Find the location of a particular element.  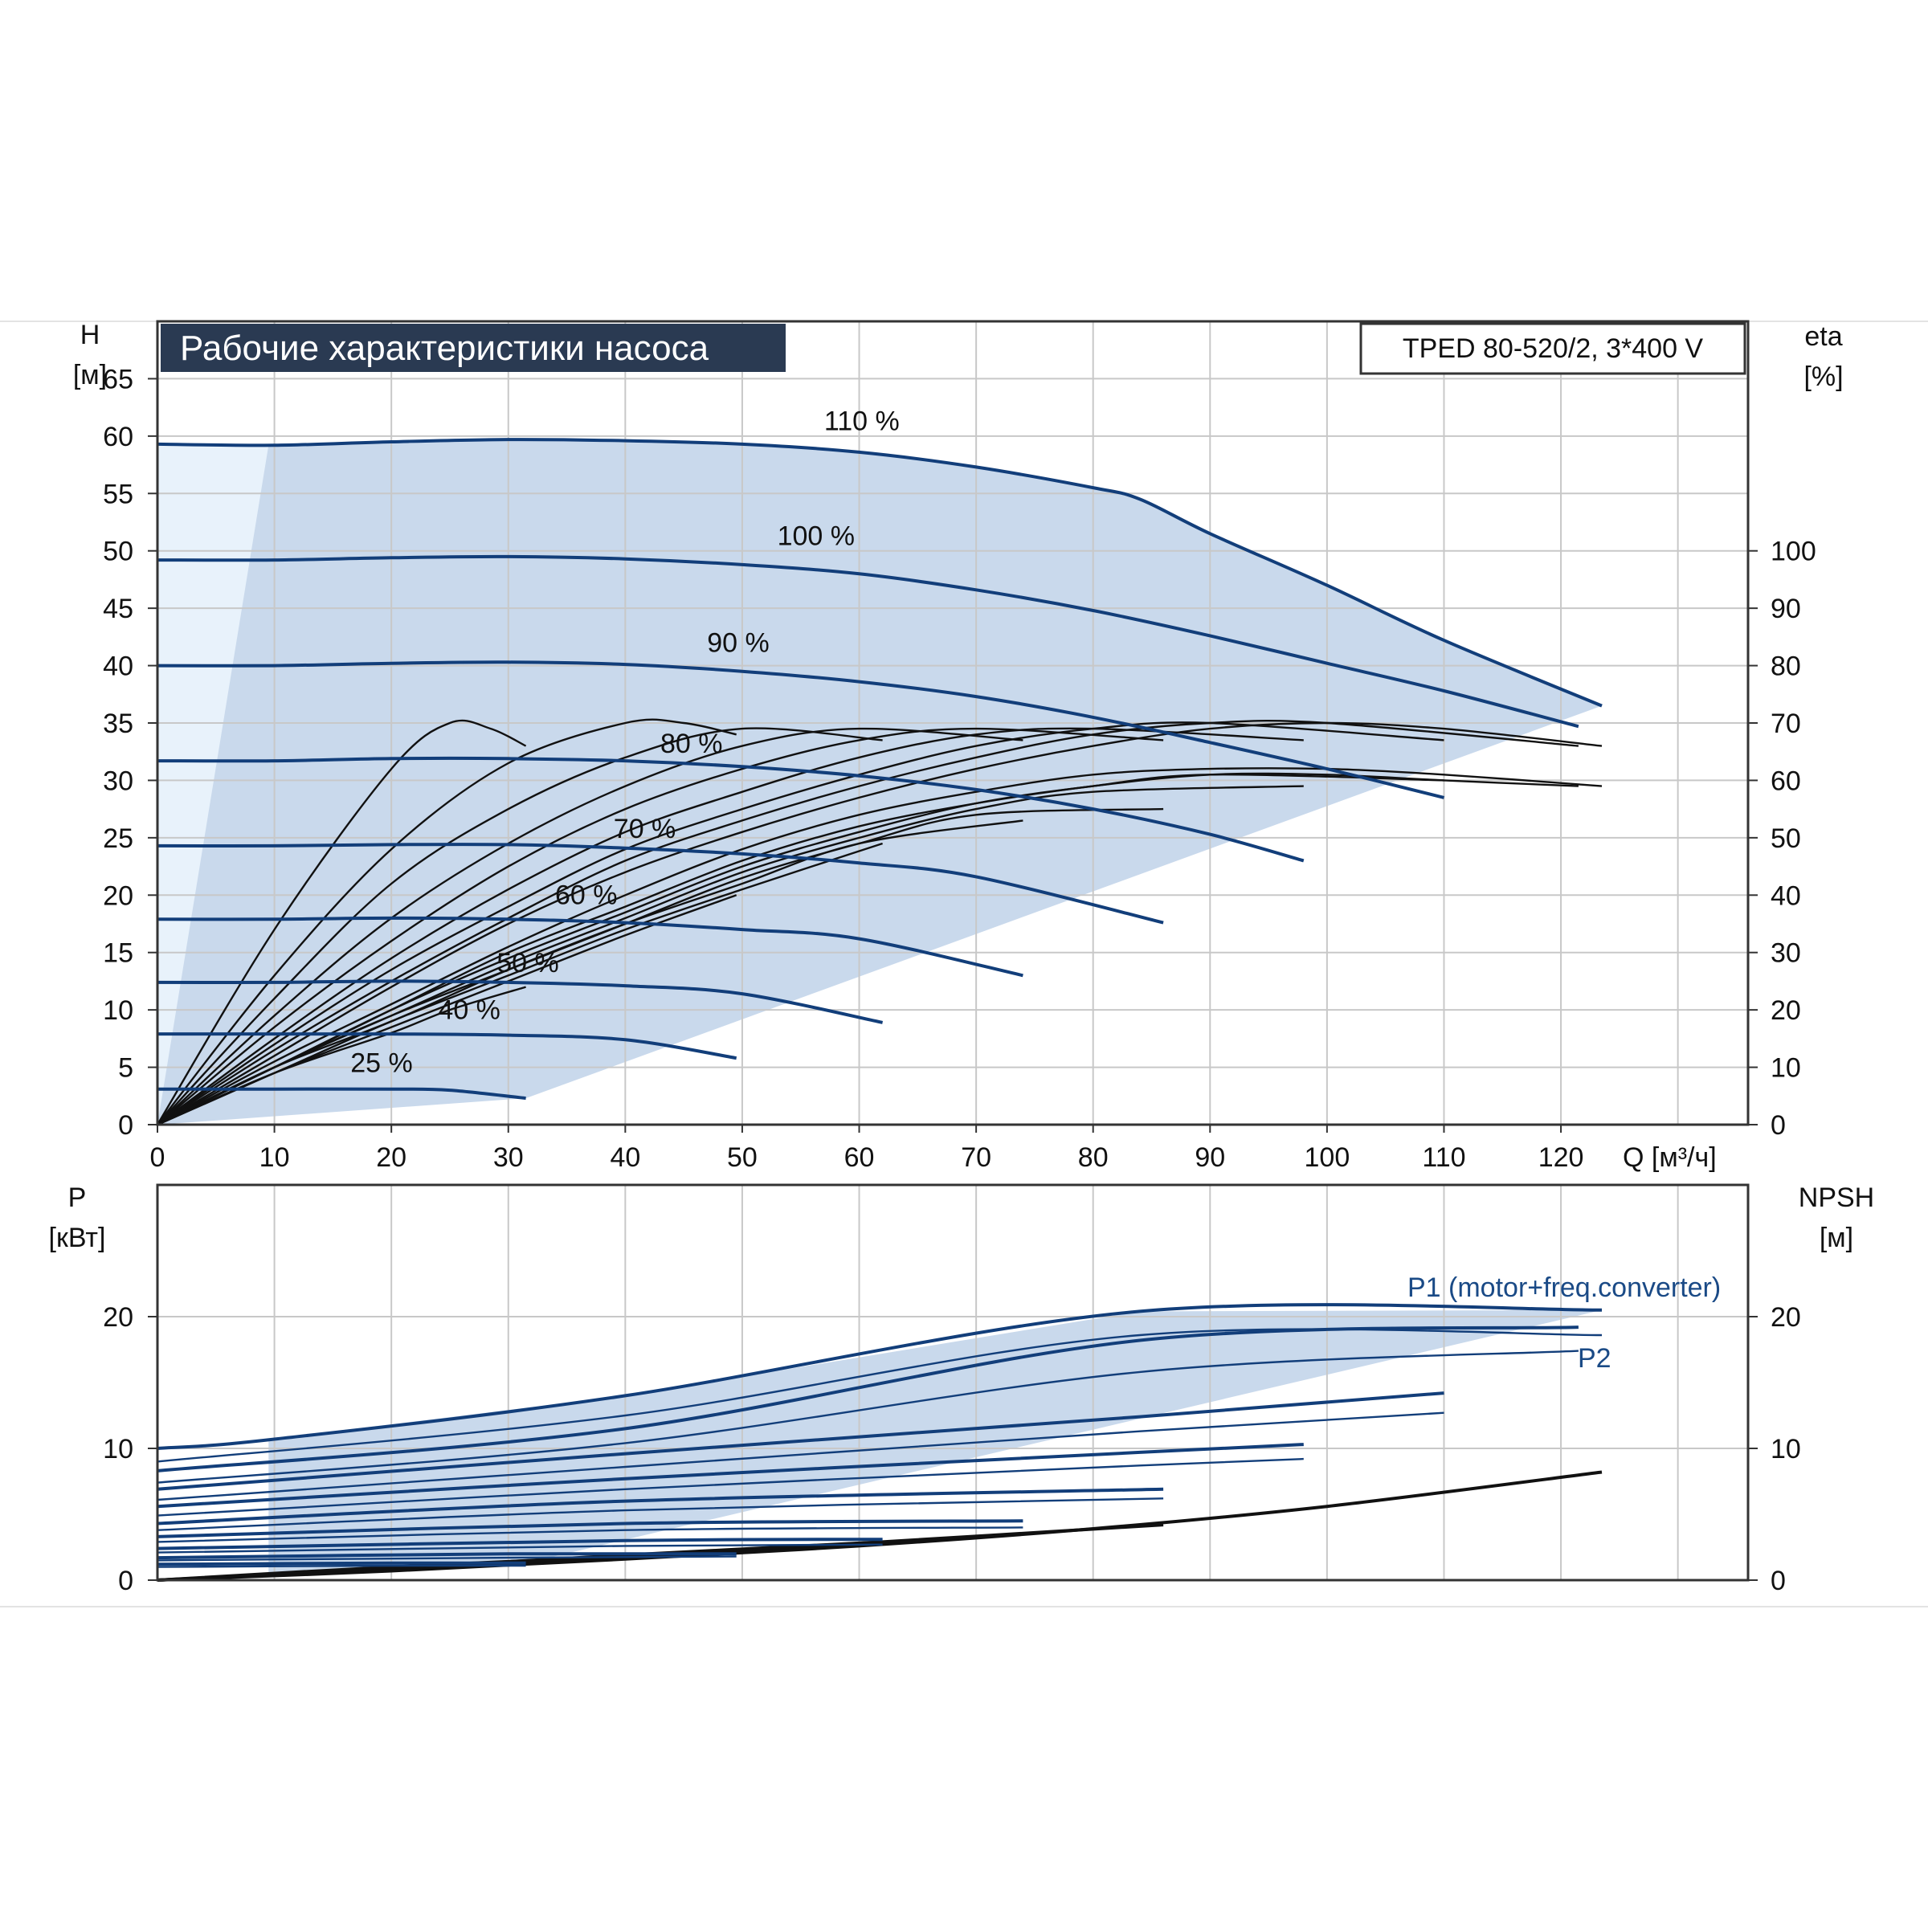

y2-tick-label: 90 is located at coordinates (1786, 609).